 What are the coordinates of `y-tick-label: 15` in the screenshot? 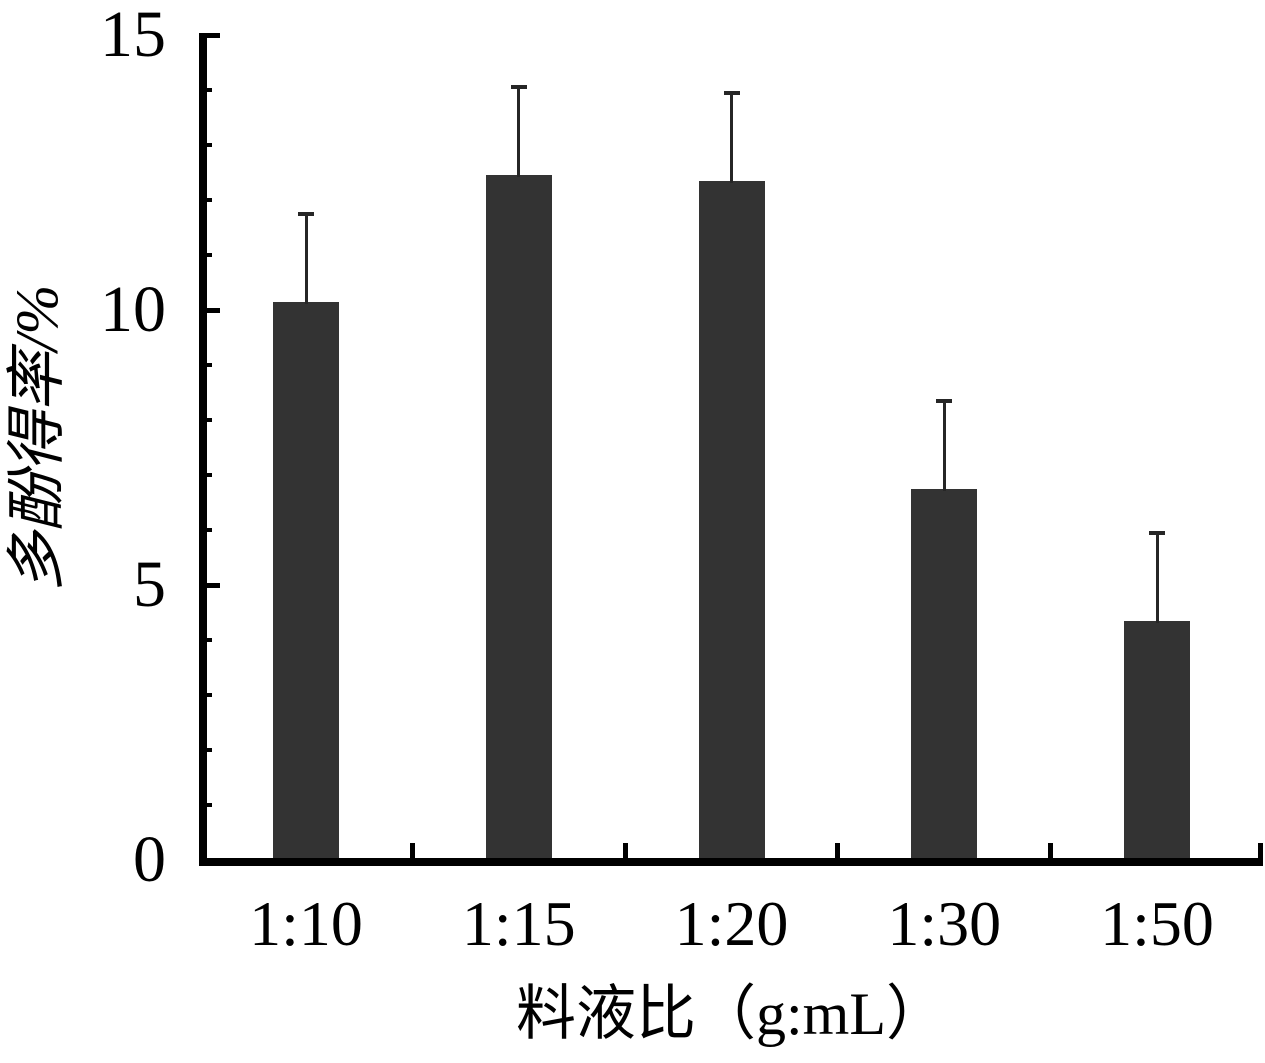 It's located at (133, 35).